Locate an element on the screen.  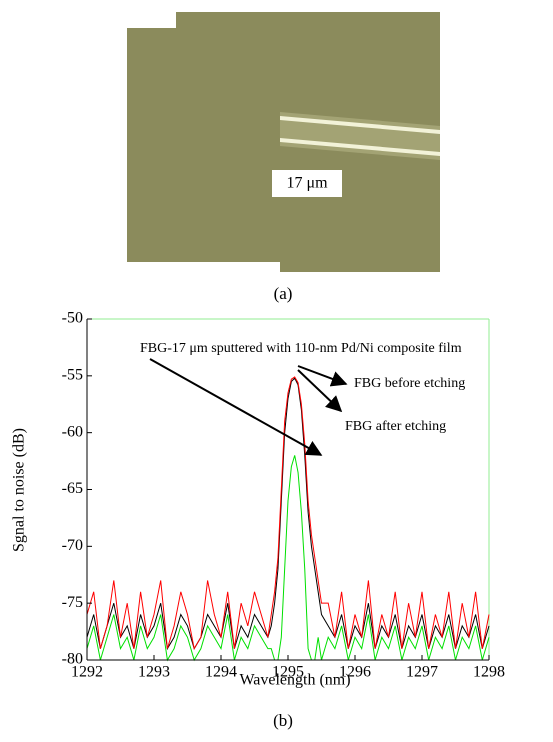
x-tick-label: 1292 is located at coordinates (87, 672).